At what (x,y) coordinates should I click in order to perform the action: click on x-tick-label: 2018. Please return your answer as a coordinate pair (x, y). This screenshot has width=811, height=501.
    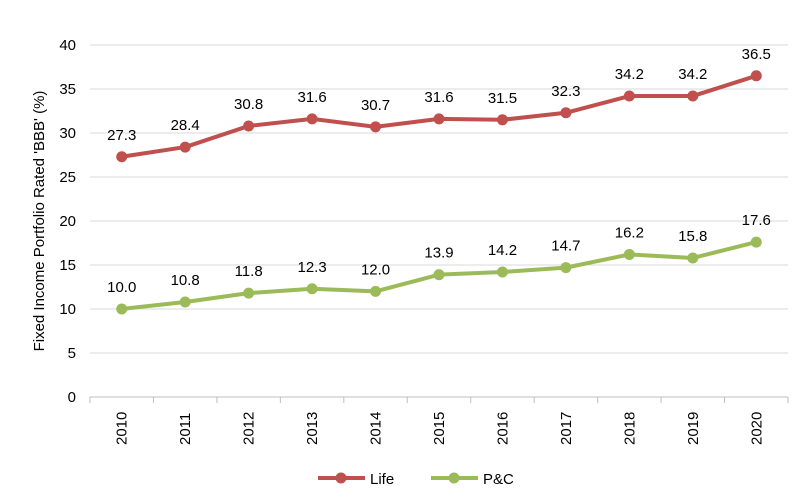
    Looking at the image, I should click on (629, 428).